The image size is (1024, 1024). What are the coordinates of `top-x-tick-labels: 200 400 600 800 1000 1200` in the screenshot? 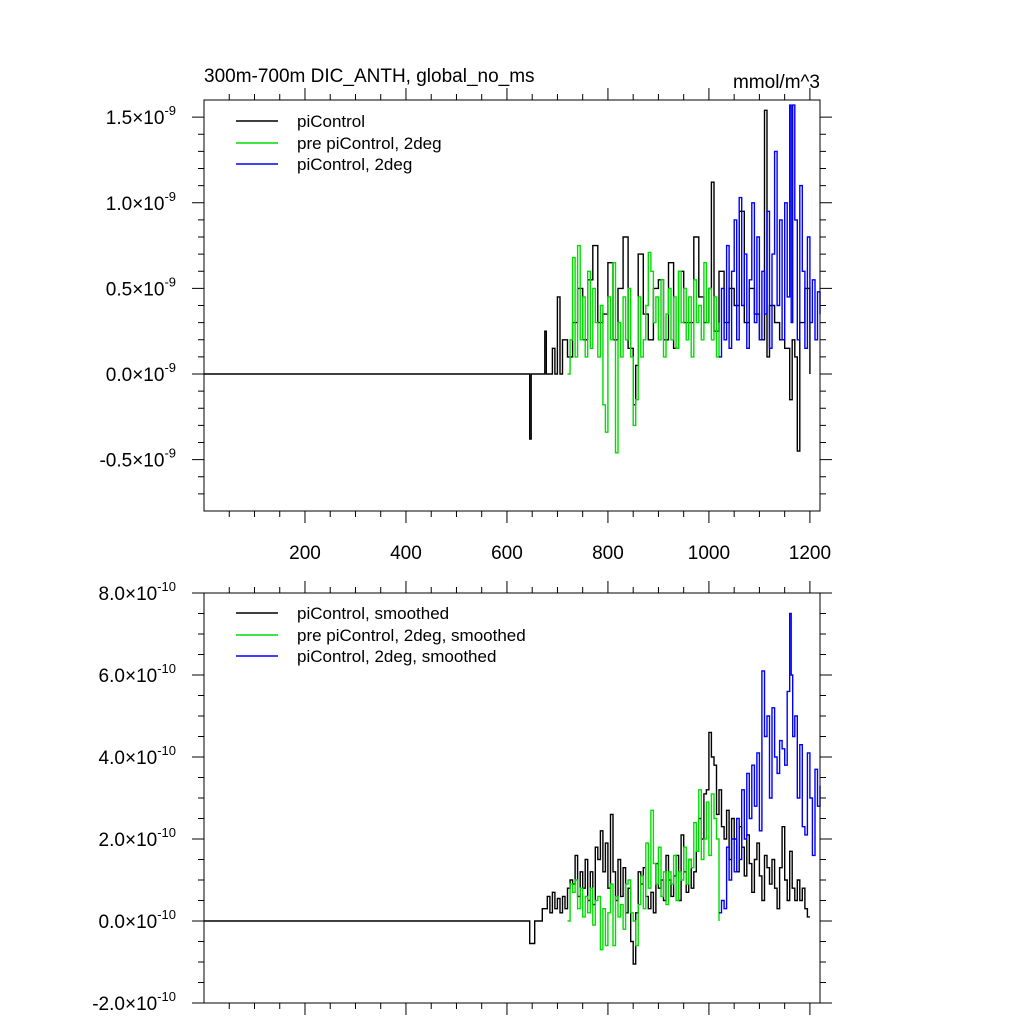 It's located at (560, 553).